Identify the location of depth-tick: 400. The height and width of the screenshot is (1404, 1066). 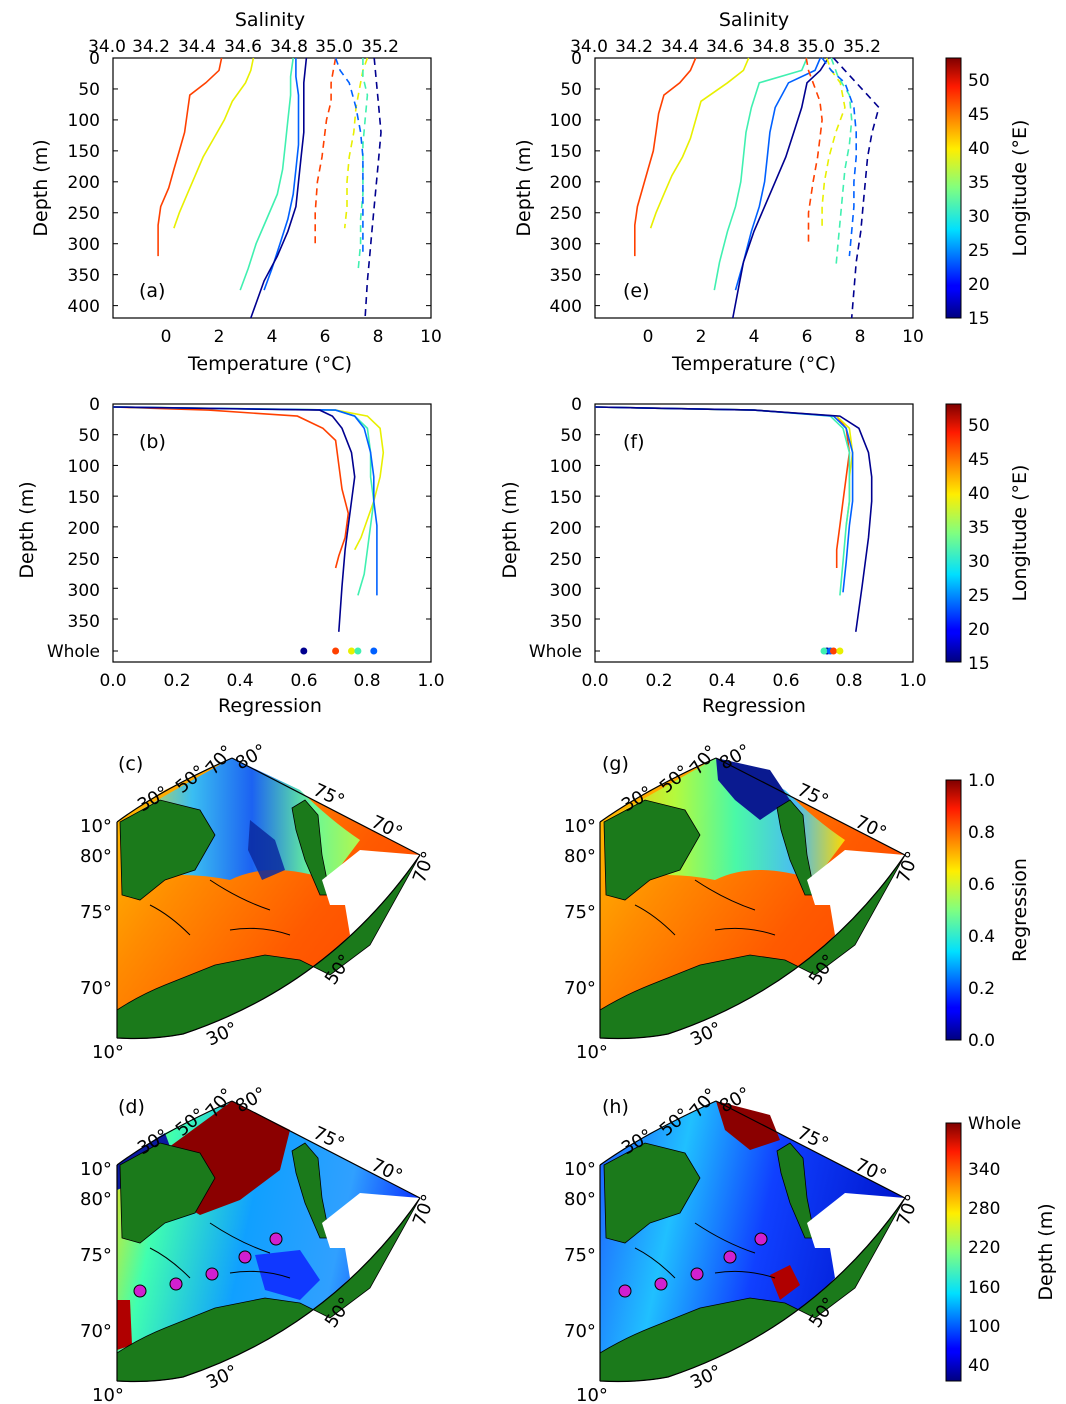
(566, 307).